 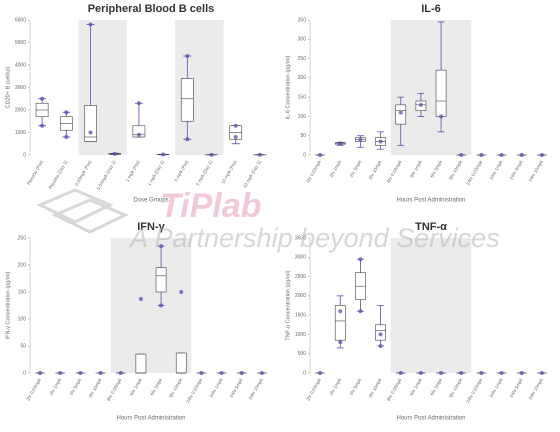 What do you see at coordinates (229, 171) in the screenshot?
I see `x-tick-label: 10 mpk (Pre)` at bounding box center [229, 171].